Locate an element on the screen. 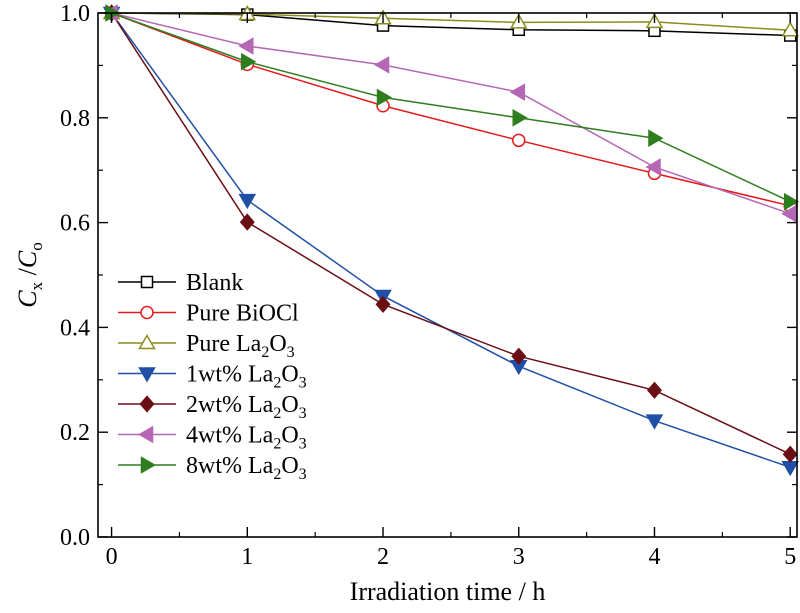  legend-label-main: 4wt% La is located at coordinates (230, 436).